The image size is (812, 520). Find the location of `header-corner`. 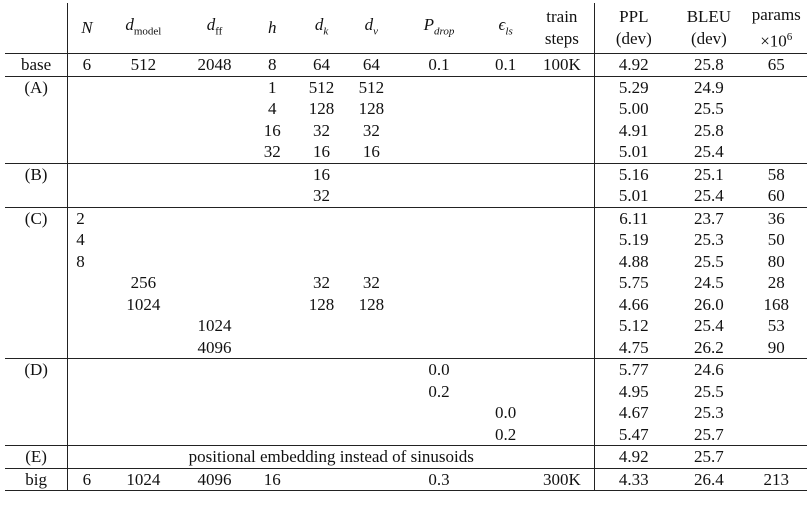

header-corner is located at coordinates (36, 28).